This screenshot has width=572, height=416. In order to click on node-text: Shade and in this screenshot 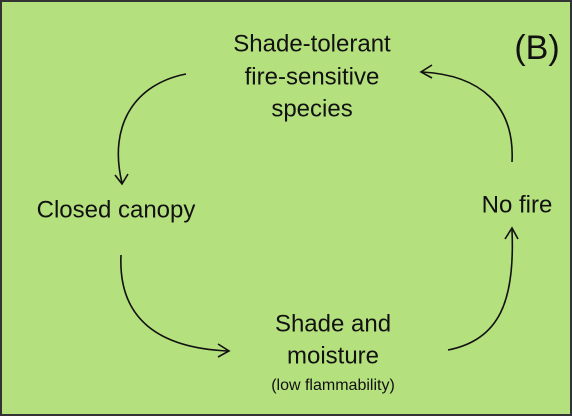, I will do `click(333, 323)`.